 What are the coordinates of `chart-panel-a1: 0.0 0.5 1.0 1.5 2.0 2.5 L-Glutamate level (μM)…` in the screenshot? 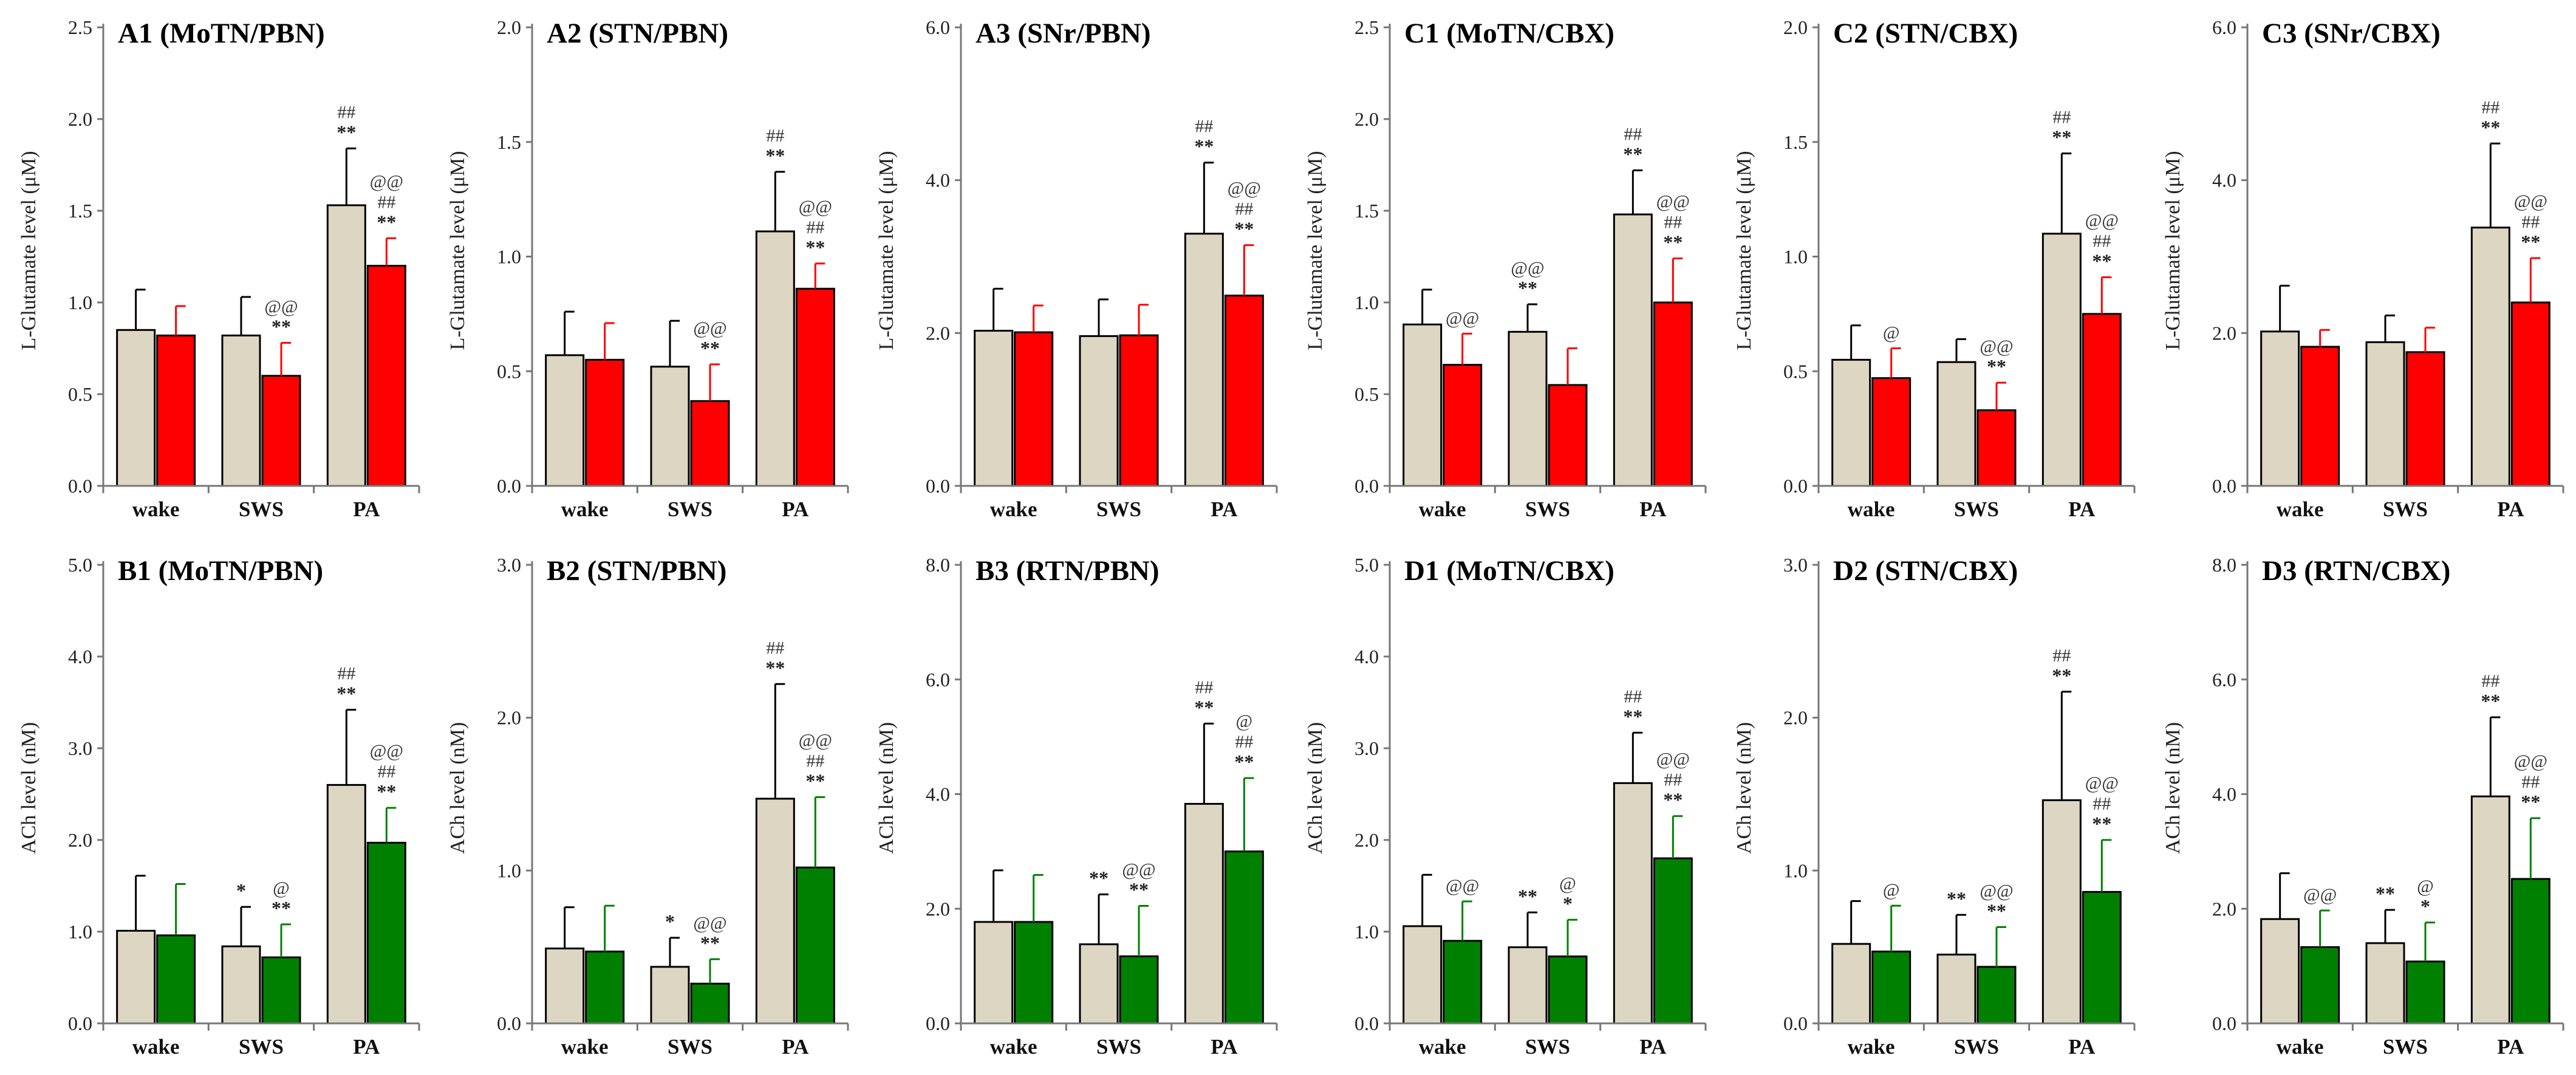 It's located at (214, 269).